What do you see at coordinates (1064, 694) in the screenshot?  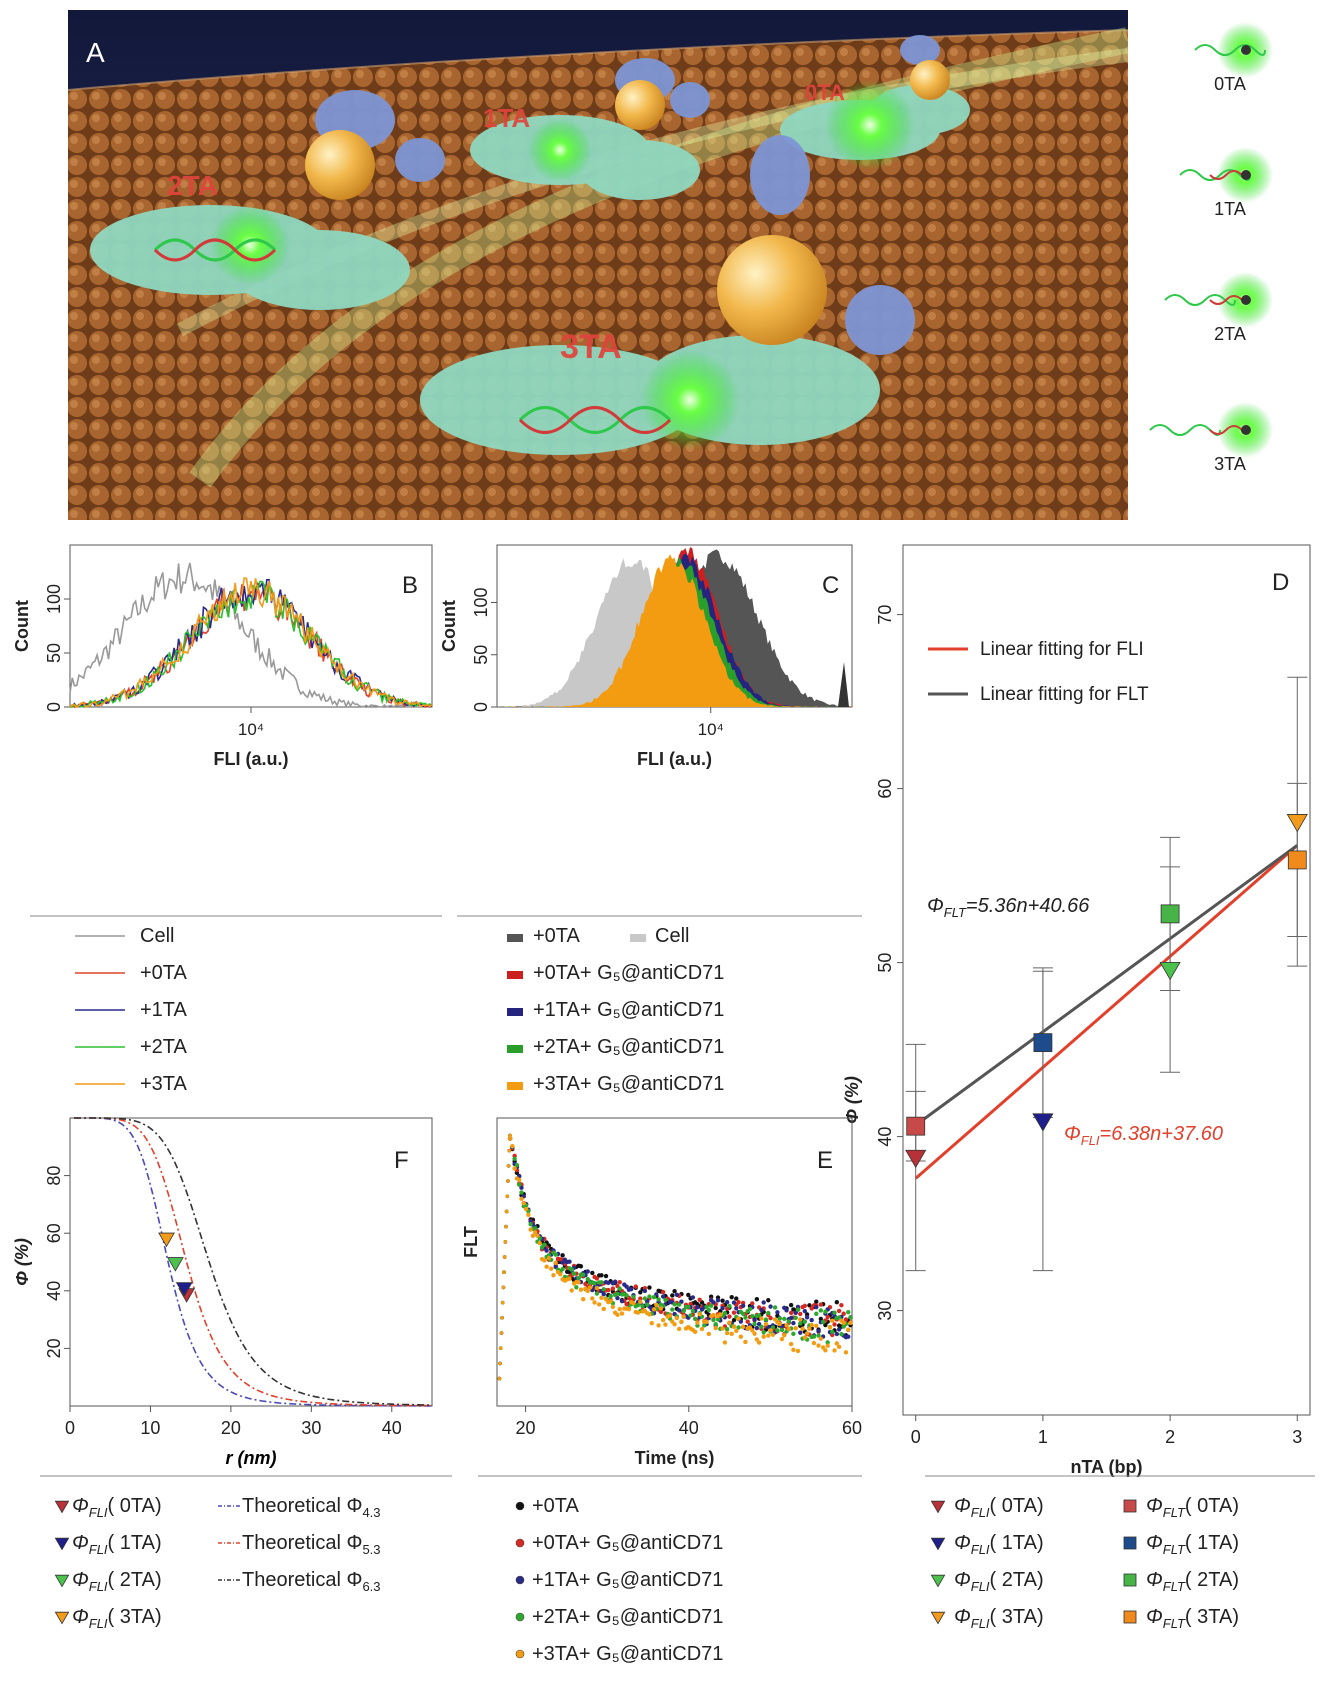 I see `legend-label: Linear fitting for FLT` at bounding box center [1064, 694].